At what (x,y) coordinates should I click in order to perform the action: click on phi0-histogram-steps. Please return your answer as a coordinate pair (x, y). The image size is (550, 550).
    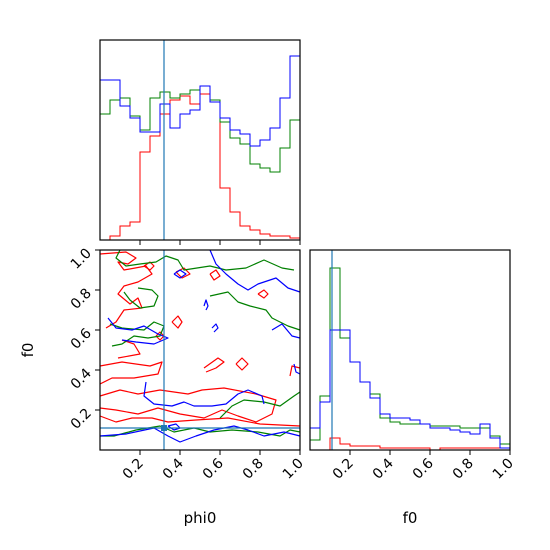
    Looking at the image, I should click on (200, 148).